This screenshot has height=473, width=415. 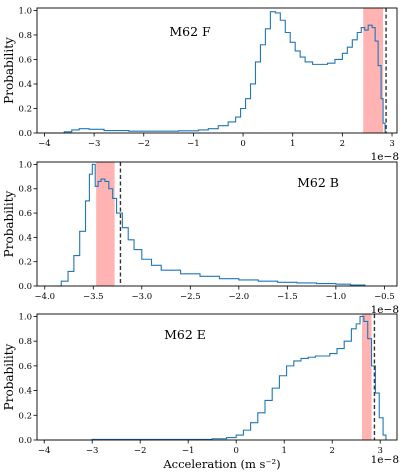 What do you see at coordinates (190, 297) in the screenshot?
I see `x-tick-label: −2.5` at bounding box center [190, 297].